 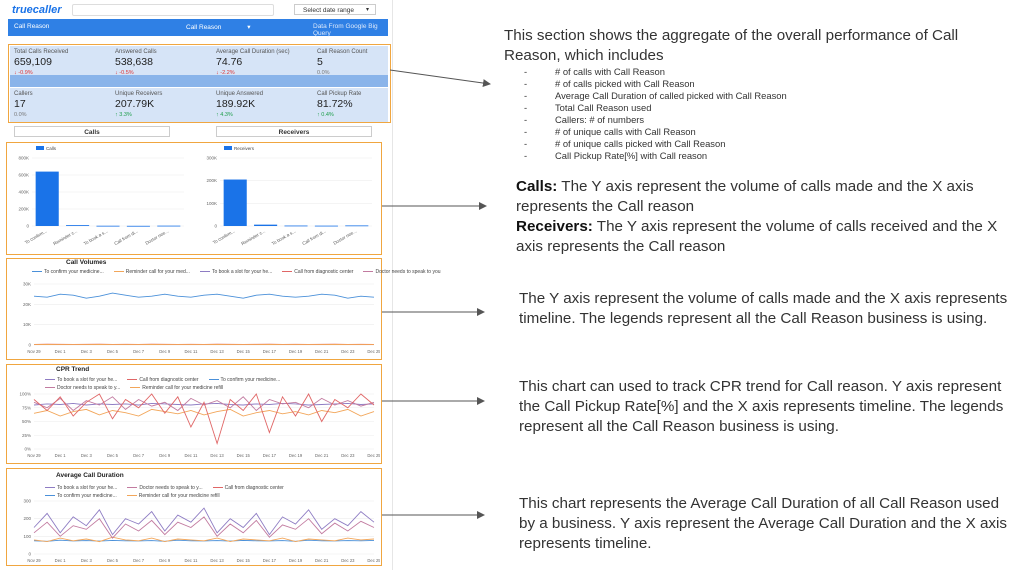 What do you see at coordinates (158, 105) in the screenshot?
I see `row2-kpi-1: Unique Receivers 207.79K ↑ 3.3%` at bounding box center [158, 105].